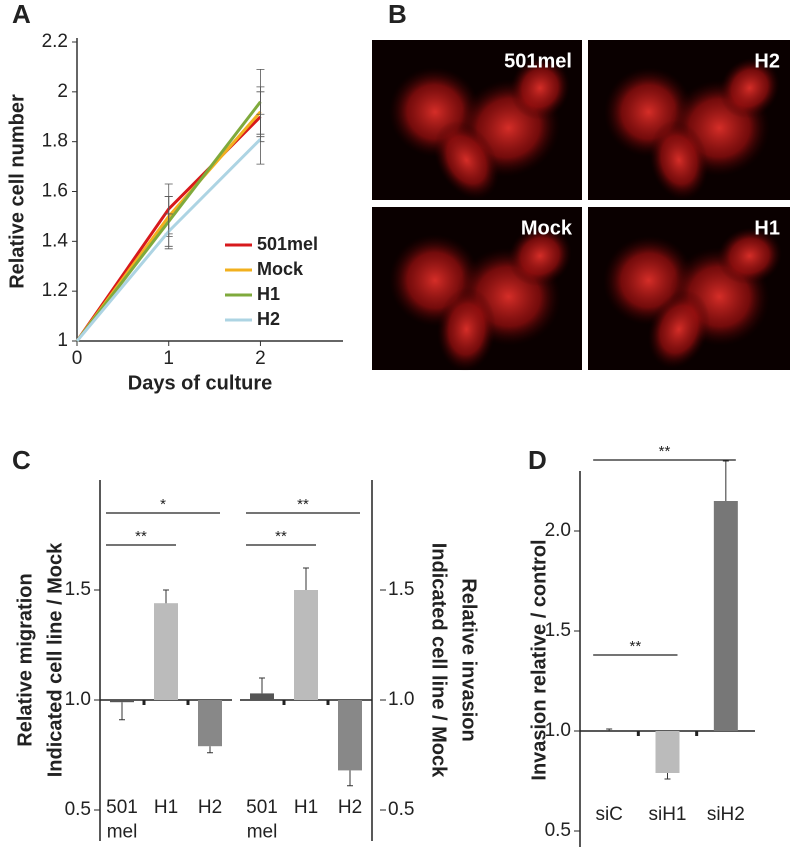  What do you see at coordinates (538, 61) in the screenshot?
I see `image-label: 501mel` at bounding box center [538, 61].